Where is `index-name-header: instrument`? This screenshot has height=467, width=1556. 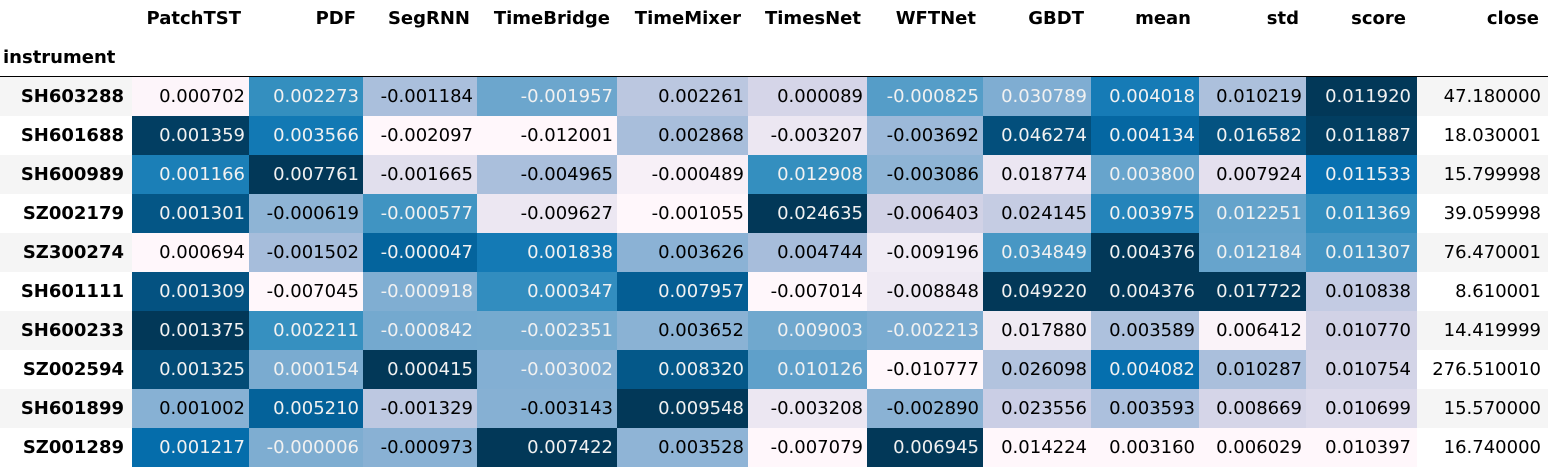 index-name-header: instrument is located at coordinates (59, 57).